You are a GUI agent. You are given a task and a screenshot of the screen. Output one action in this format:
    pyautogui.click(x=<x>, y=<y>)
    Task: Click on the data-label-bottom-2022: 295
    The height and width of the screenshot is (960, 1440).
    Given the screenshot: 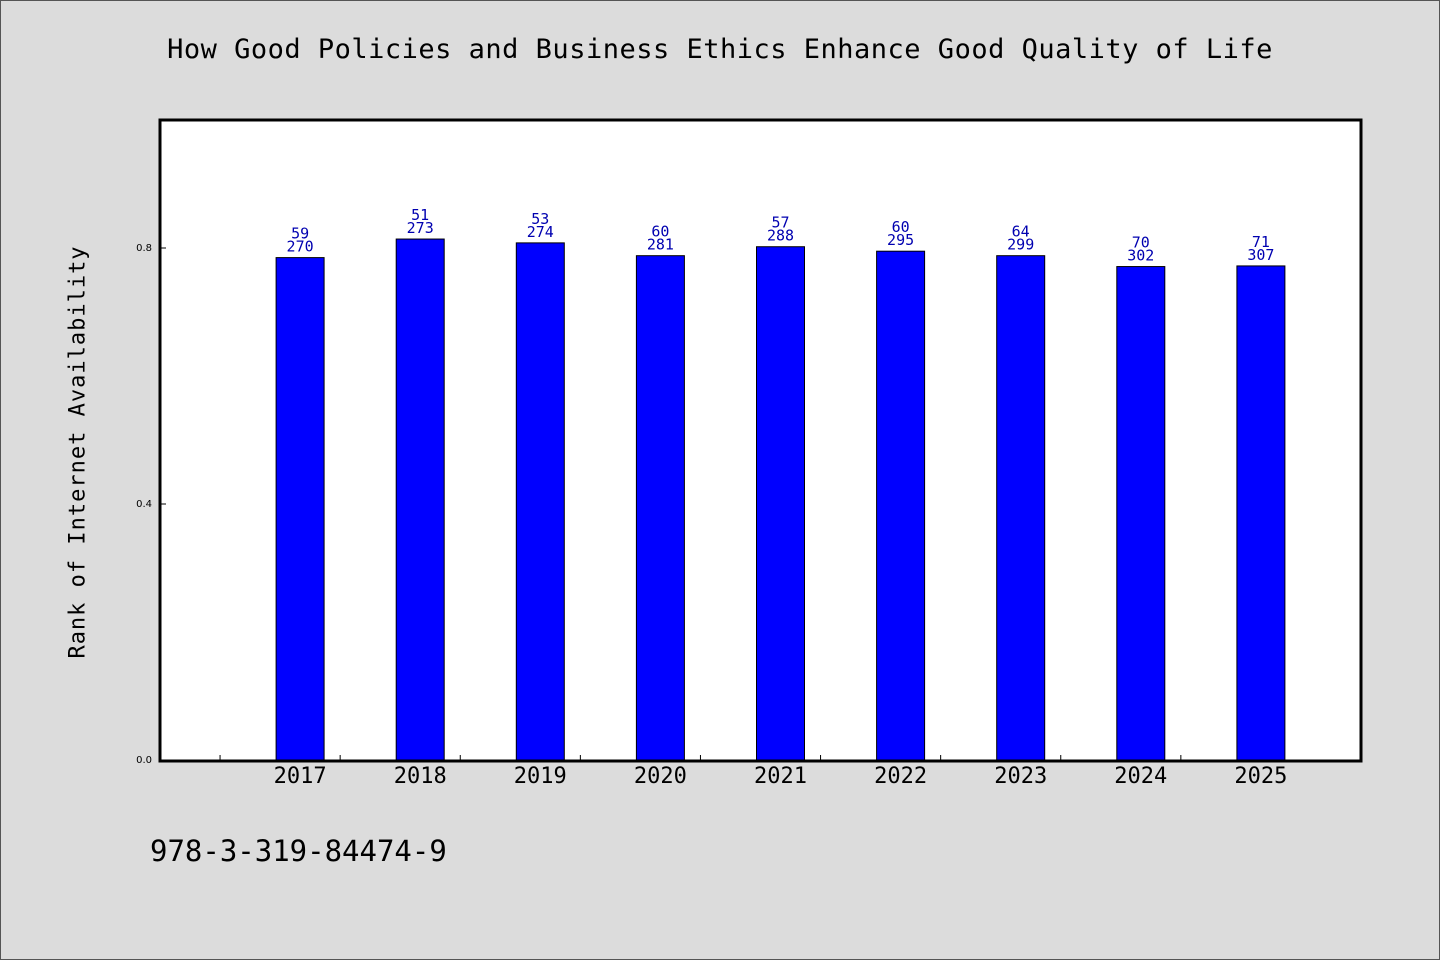 What is the action you would take?
    pyautogui.click(x=900, y=240)
    